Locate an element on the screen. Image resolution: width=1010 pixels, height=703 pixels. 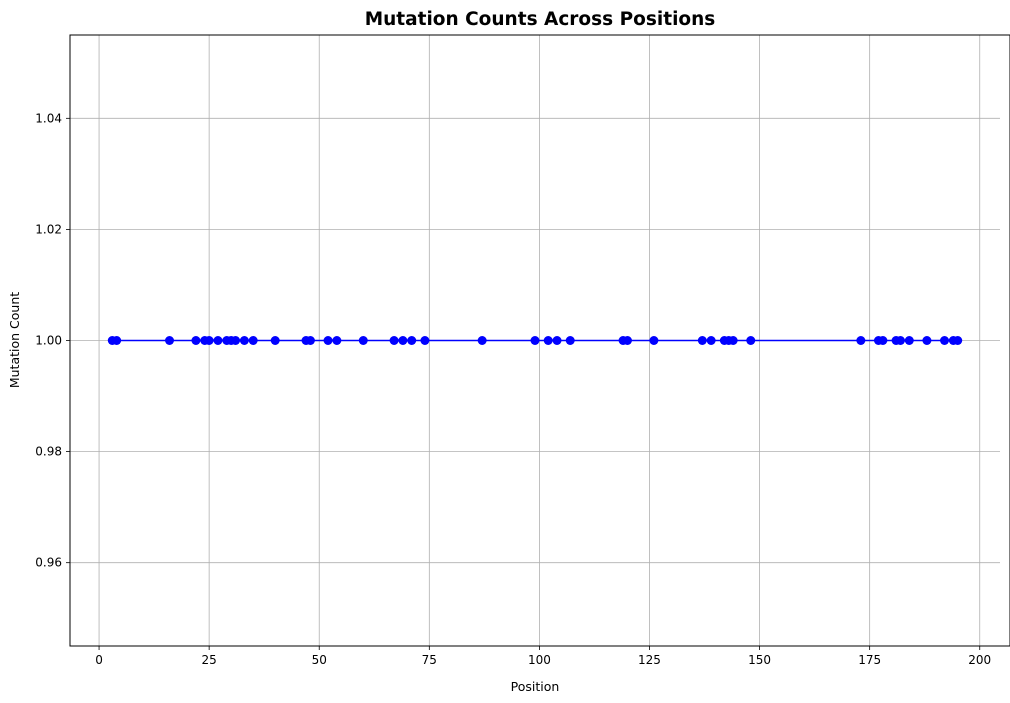
x-tick-label: 50 is located at coordinates (319, 660).